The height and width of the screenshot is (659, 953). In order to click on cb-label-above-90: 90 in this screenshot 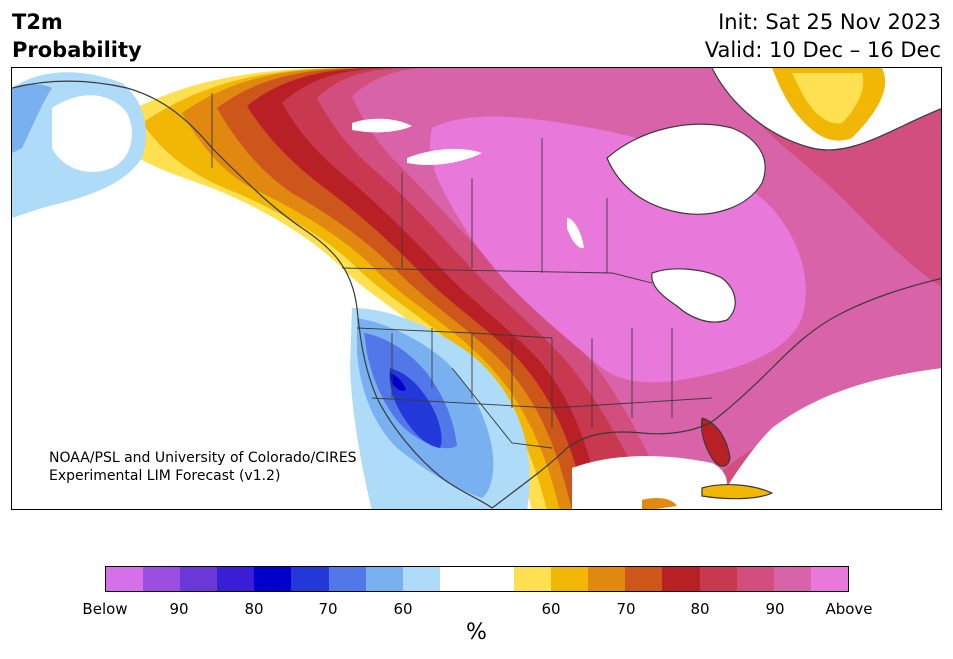, I will do `click(775, 609)`.